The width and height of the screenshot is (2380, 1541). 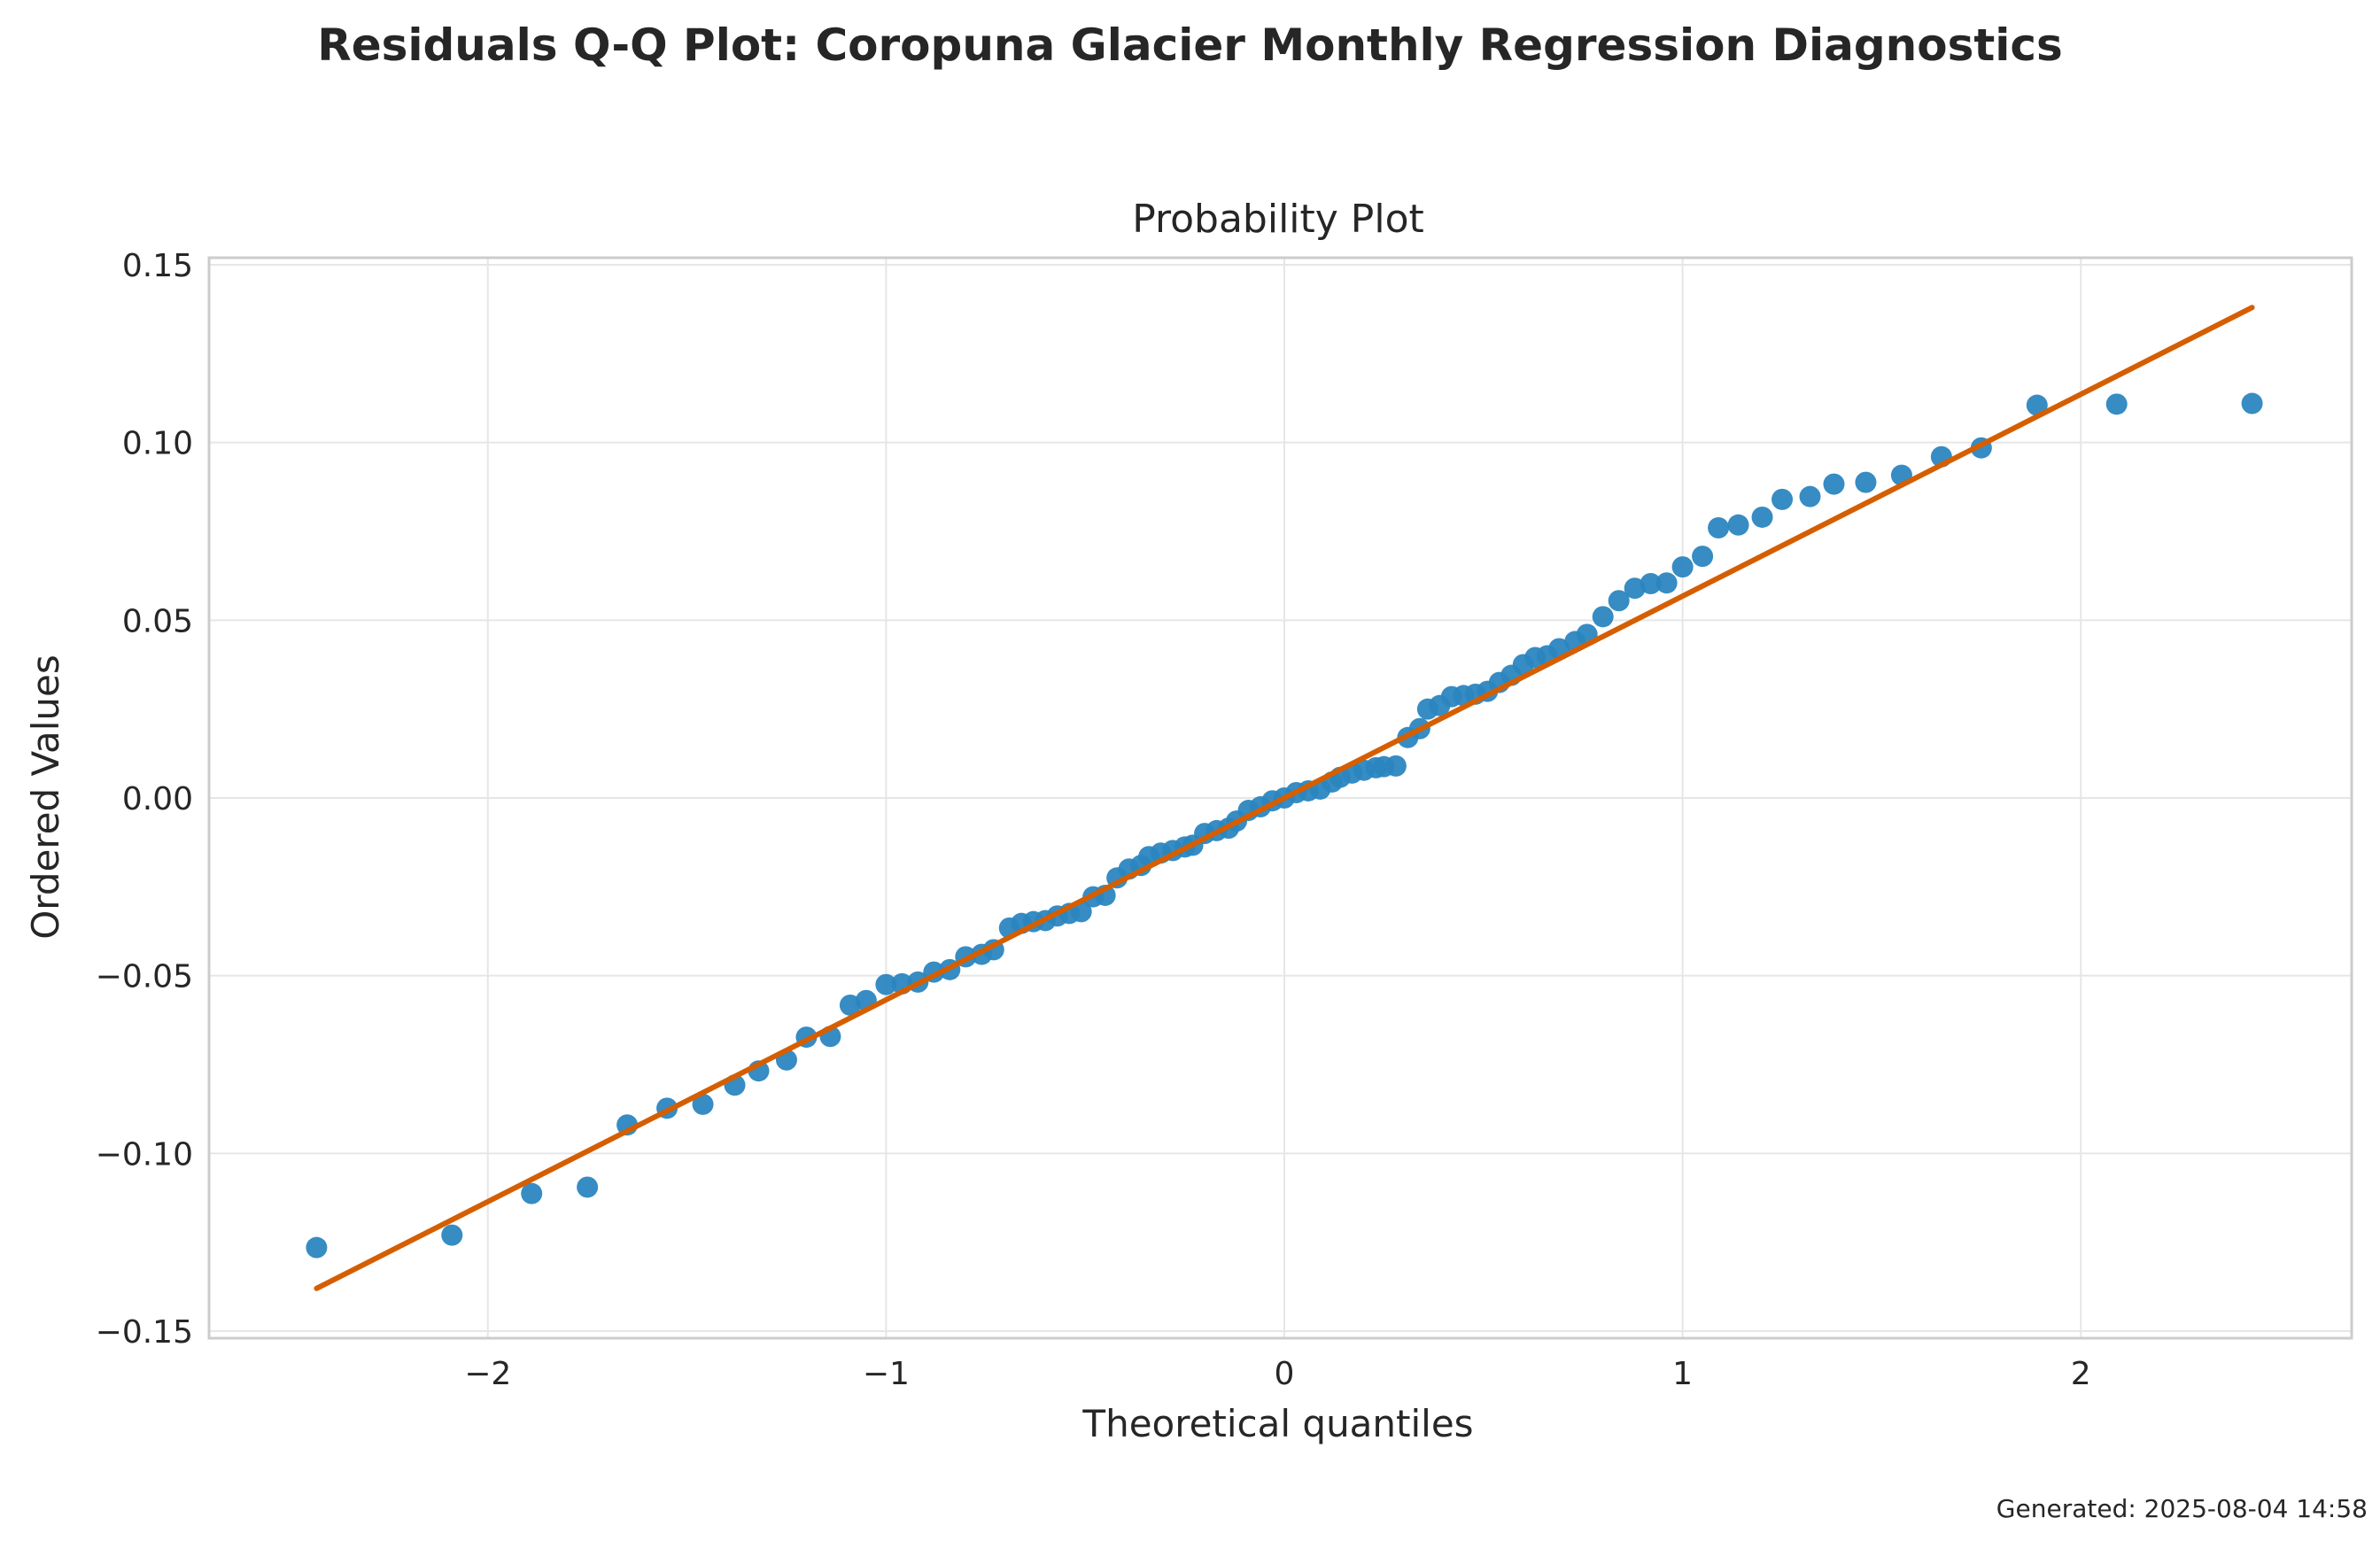 I want to click on x-tick-label: 1, so click(x=1682, y=1374).